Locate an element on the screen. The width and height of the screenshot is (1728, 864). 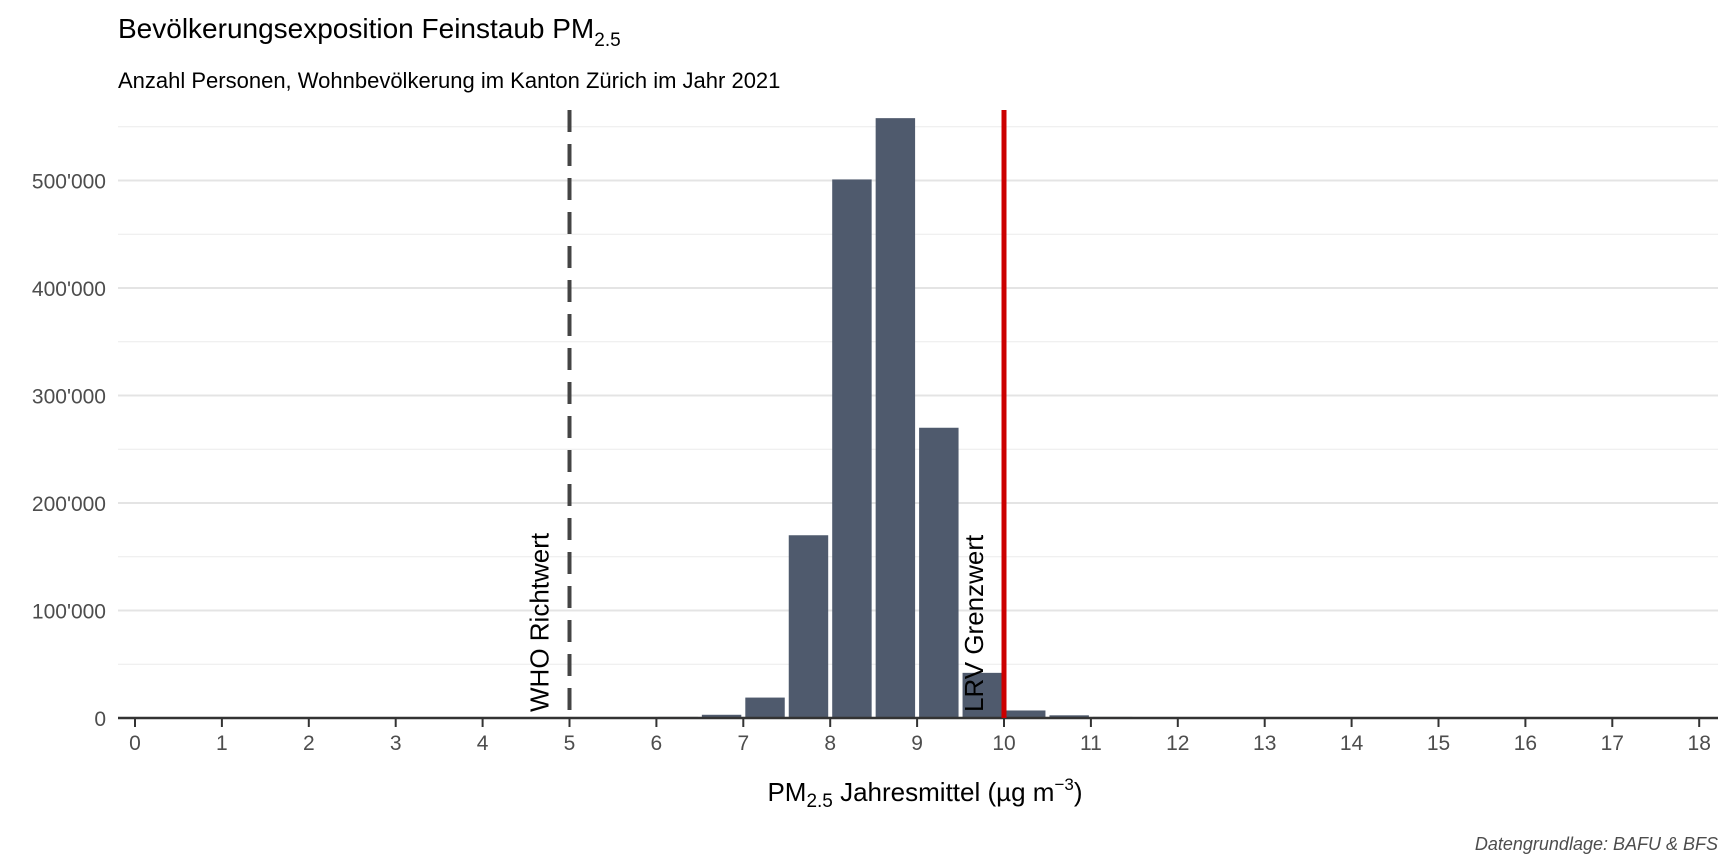
x-tick-label: 11 is located at coordinates (1091, 743).